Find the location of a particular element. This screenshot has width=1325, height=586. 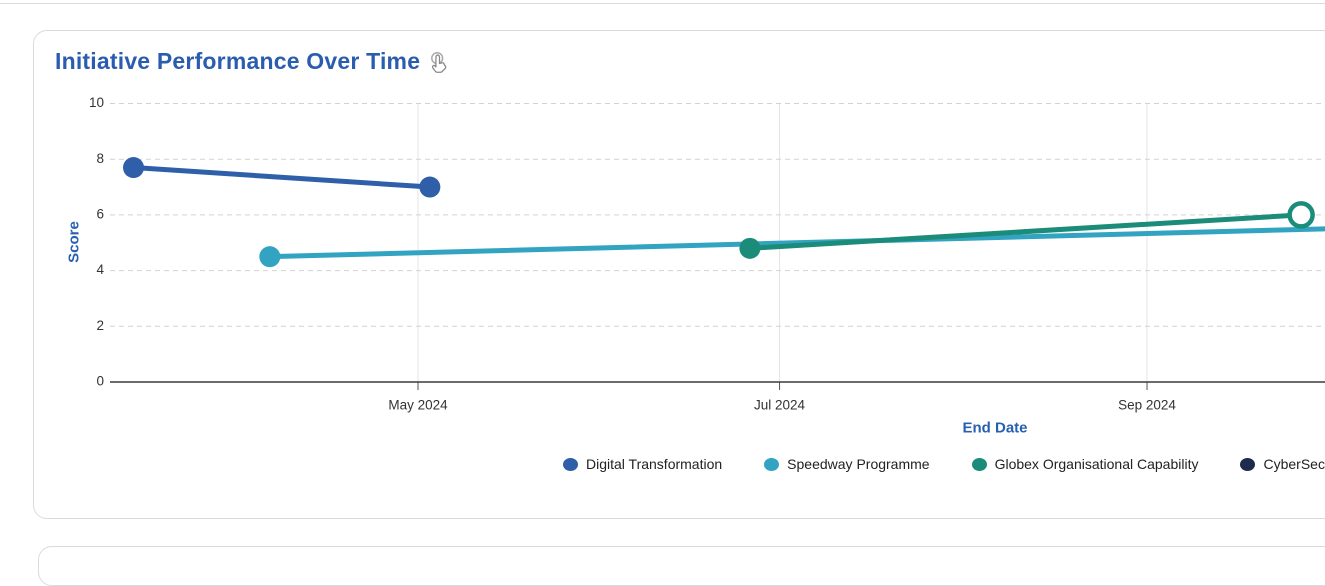

y-tick-label: 8 is located at coordinates (100, 158).